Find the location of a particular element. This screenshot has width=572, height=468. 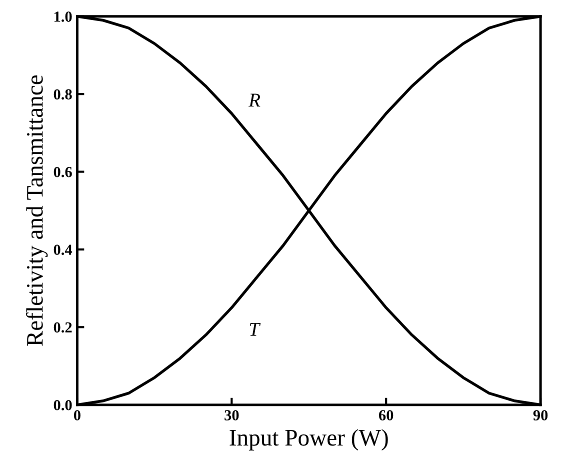

x-tick-label: 0 is located at coordinates (77, 415).